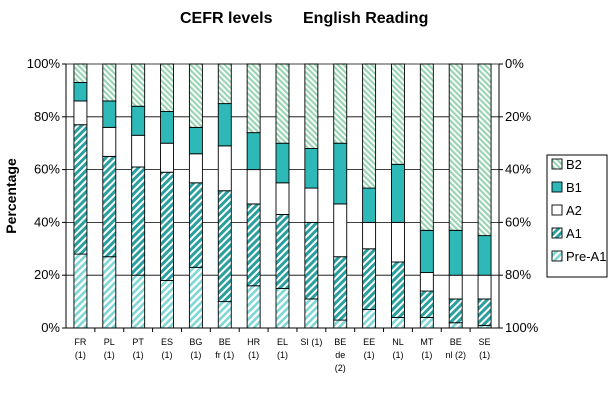 Image resolution: width=615 pixels, height=410 pixels. I want to click on y-tick-label-right: 80%, so click(518, 274).